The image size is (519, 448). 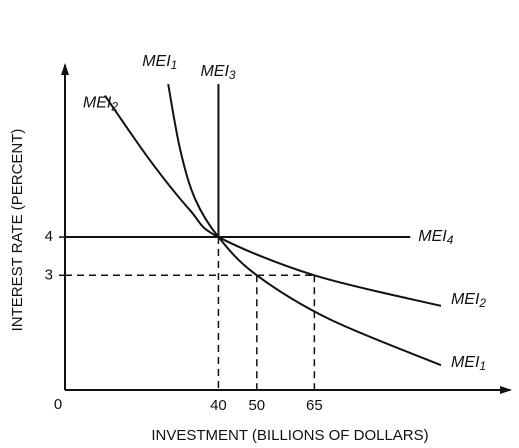 I want to click on x-tick-label: 65, so click(x=314, y=405).